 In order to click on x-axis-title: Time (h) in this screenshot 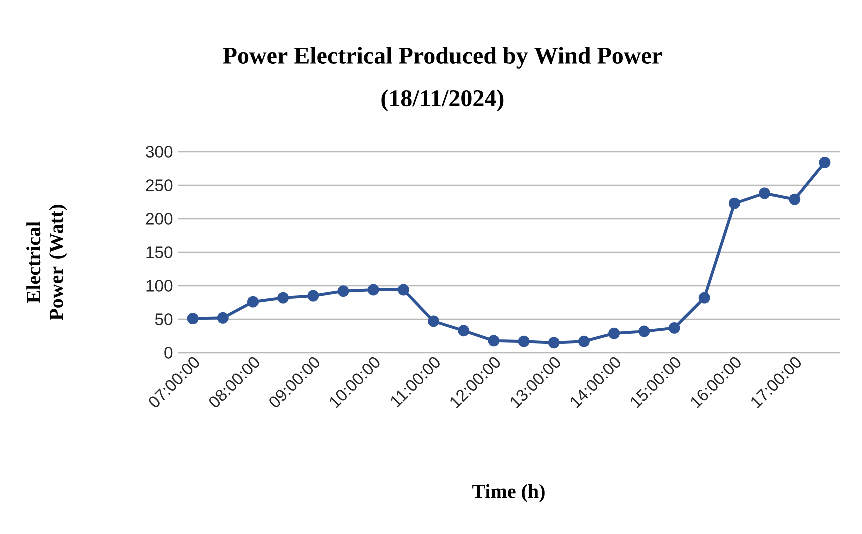, I will do `click(508, 493)`.